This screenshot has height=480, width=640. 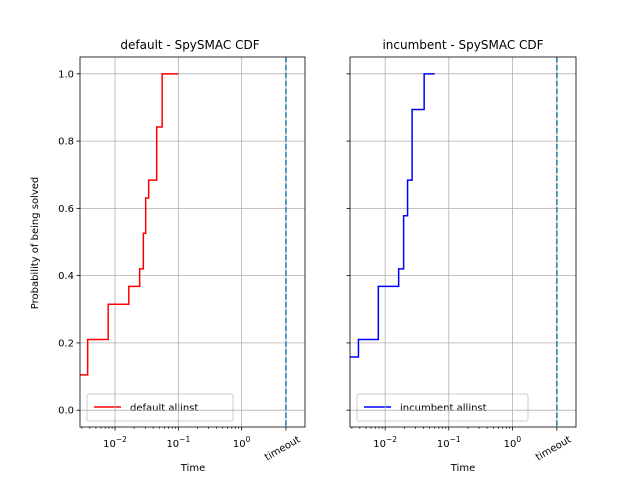 I want to click on legend: default allinst, so click(x=160, y=407).